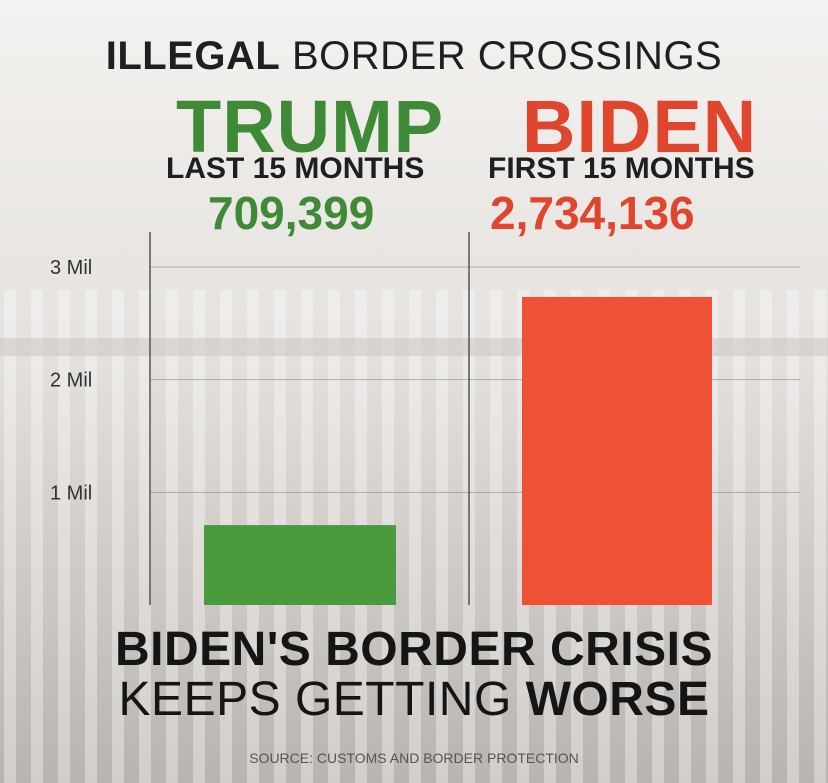 The image size is (828, 783). What do you see at coordinates (617, 450) in the screenshot?
I see `bar-biden` at bounding box center [617, 450].